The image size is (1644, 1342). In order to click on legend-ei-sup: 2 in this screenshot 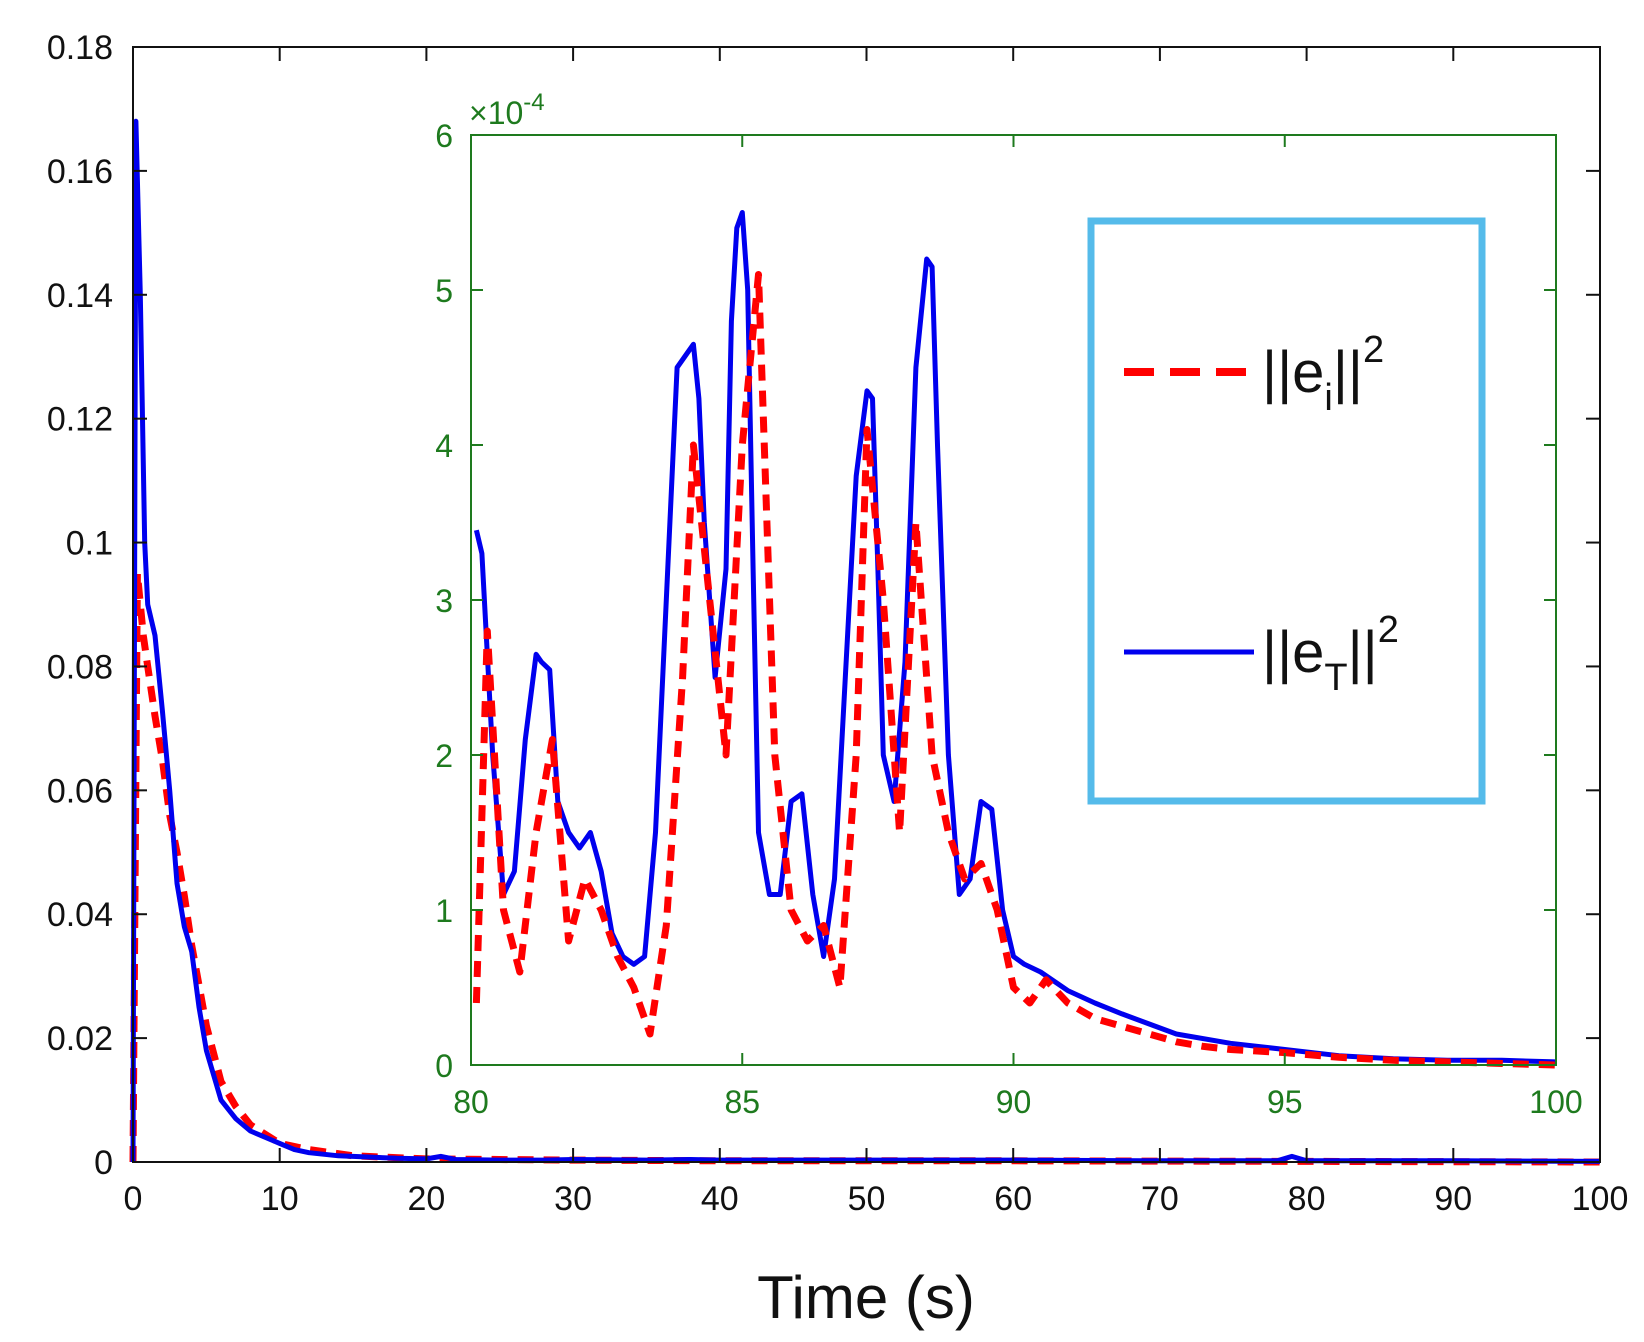, I will do `click(1373, 350)`.